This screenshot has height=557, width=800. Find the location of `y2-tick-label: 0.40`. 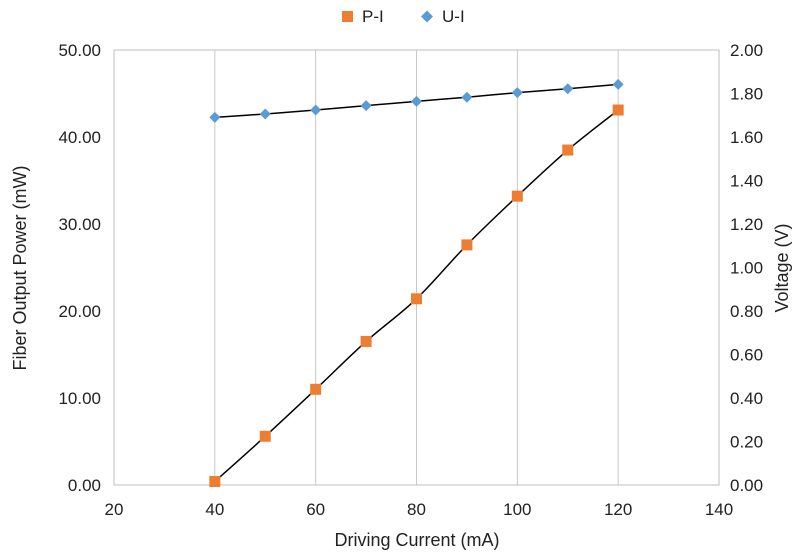

y2-tick-label: 0.40 is located at coordinates (746, 398).